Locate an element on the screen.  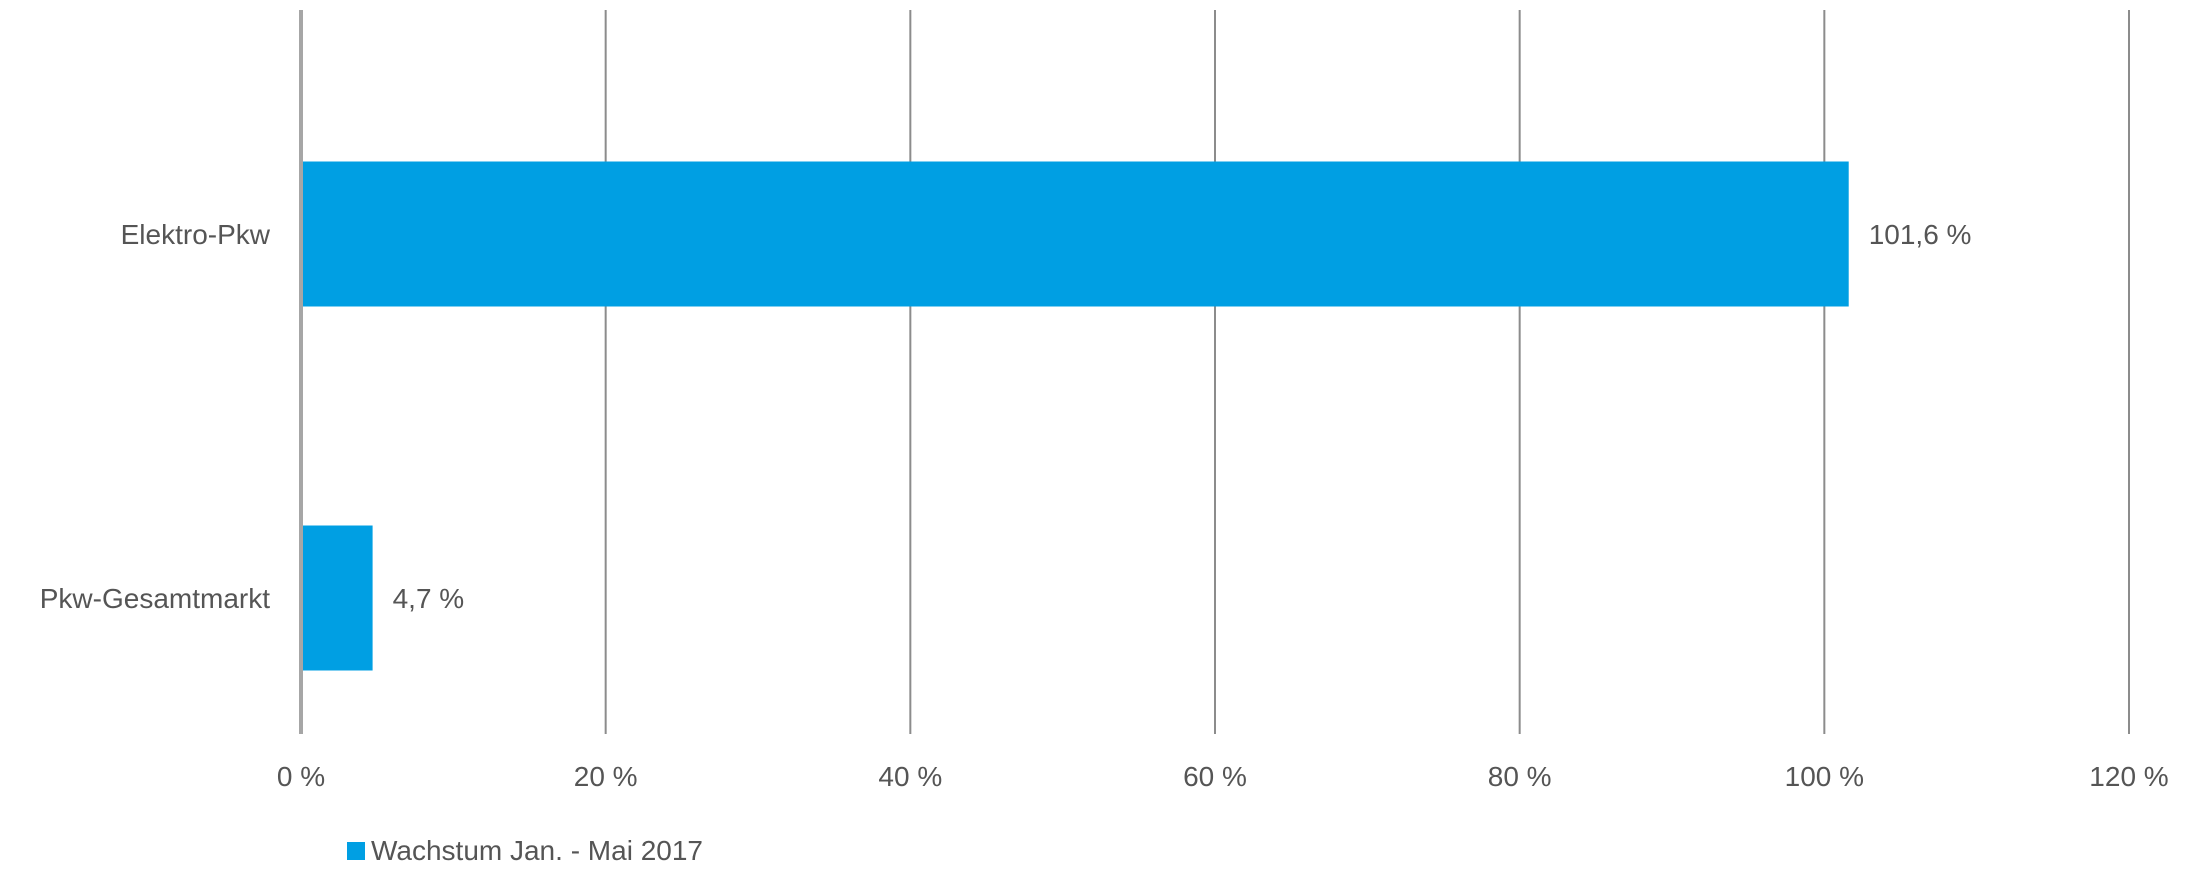
bar-elektro-pkw is located at coordinates (1076, 234).